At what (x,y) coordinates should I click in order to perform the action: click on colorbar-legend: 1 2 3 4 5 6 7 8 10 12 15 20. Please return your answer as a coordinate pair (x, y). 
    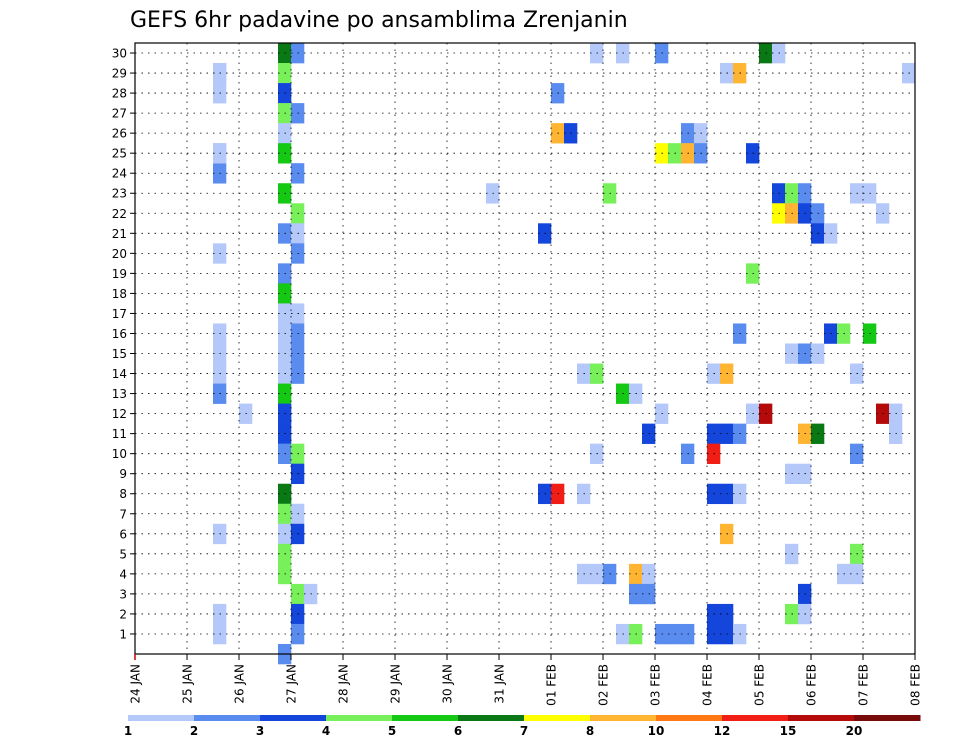
    Looking at the image, I should click on (522, 726).